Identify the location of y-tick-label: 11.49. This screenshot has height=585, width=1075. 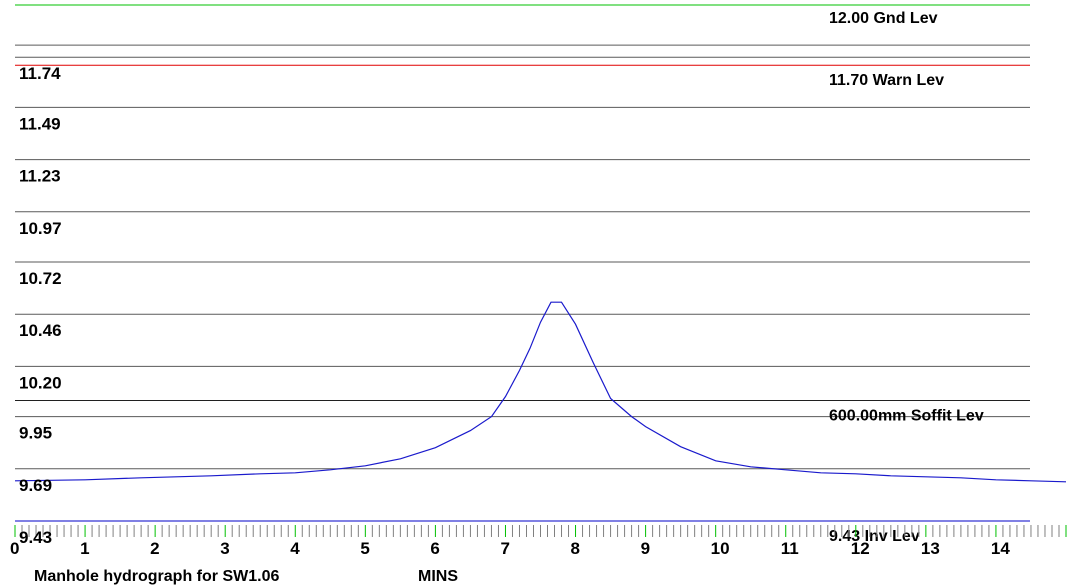
(40, 123).